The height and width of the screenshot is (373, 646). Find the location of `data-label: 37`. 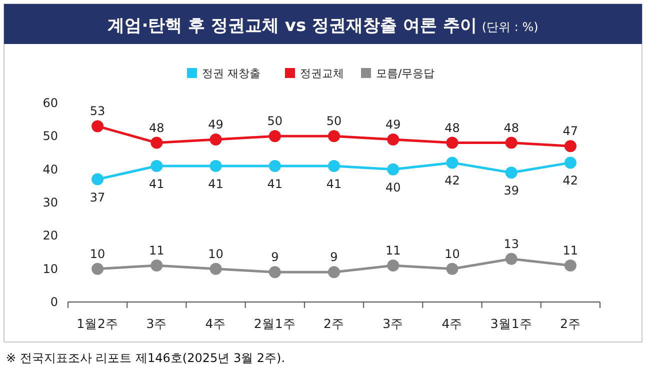

data-label: 37 is located at coordinates (98, 197).